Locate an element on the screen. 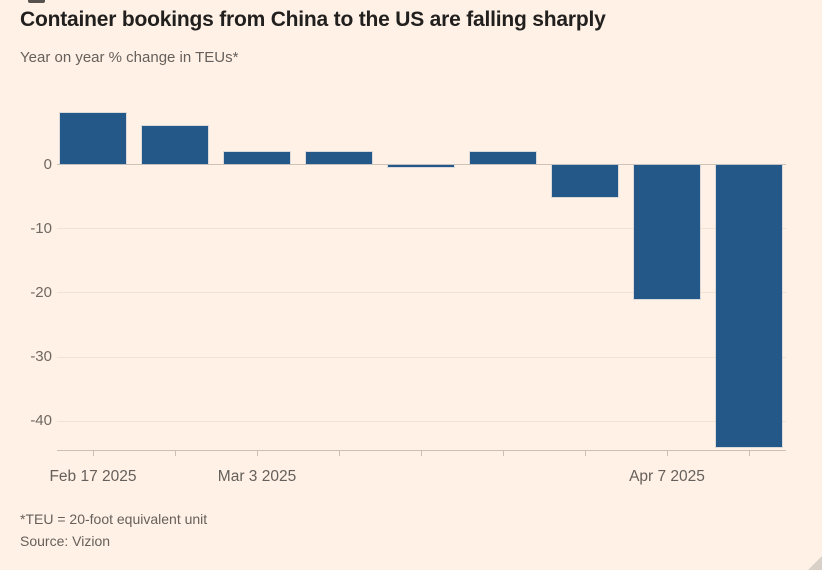 This screenshot has width=822, height=570. x-axis-date-label: Apr 7 2025 is located at coordinates (667, 476).